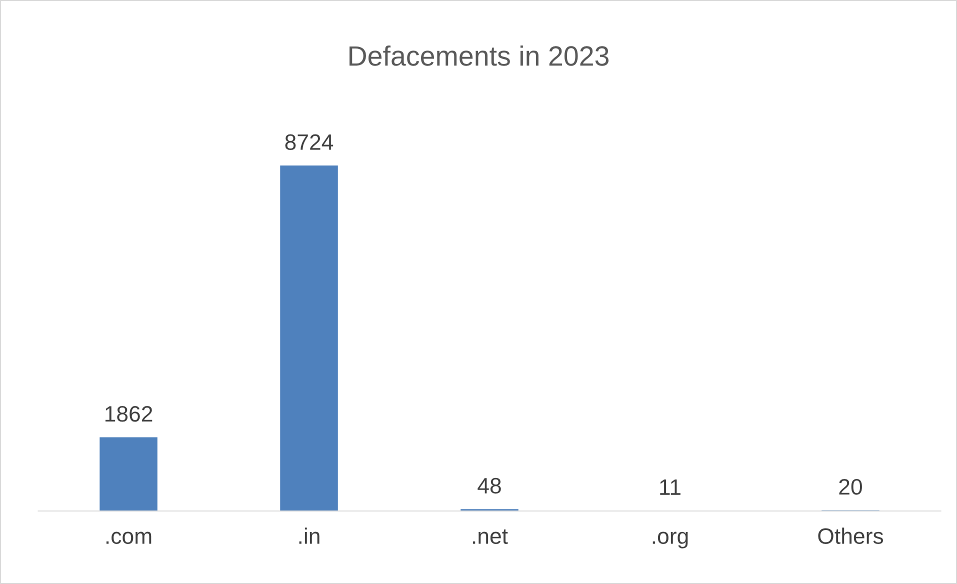 This screenshot has width=957, height=584. I want to click on x-tick-label: .in, so click(309, 536).